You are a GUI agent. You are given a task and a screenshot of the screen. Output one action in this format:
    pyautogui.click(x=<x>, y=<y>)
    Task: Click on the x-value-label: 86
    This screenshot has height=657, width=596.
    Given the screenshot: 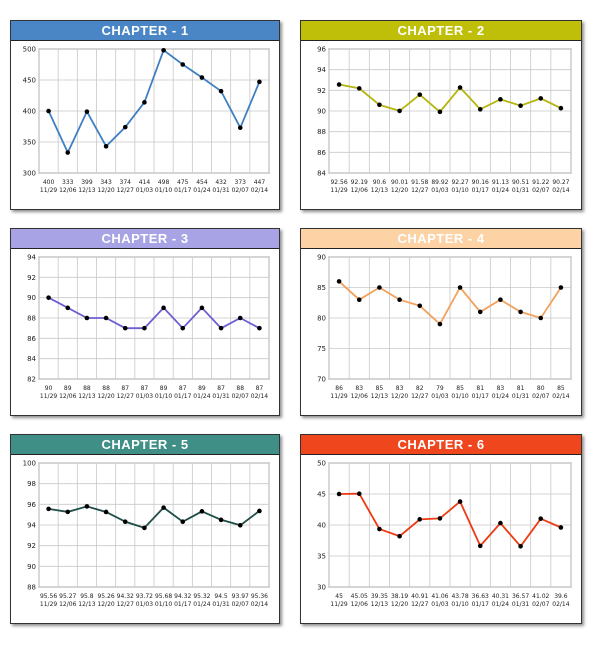 What is the action you would take?
    pyautogui.click(x=339, y=388)
    